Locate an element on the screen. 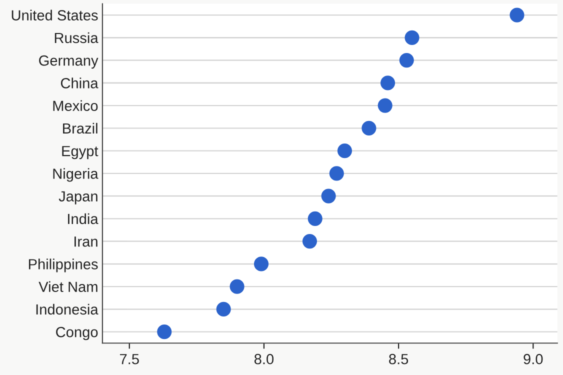 The width and height of the screenshot is (563, 375). y-tick-label: Russia is located at coordinates (76, 38).